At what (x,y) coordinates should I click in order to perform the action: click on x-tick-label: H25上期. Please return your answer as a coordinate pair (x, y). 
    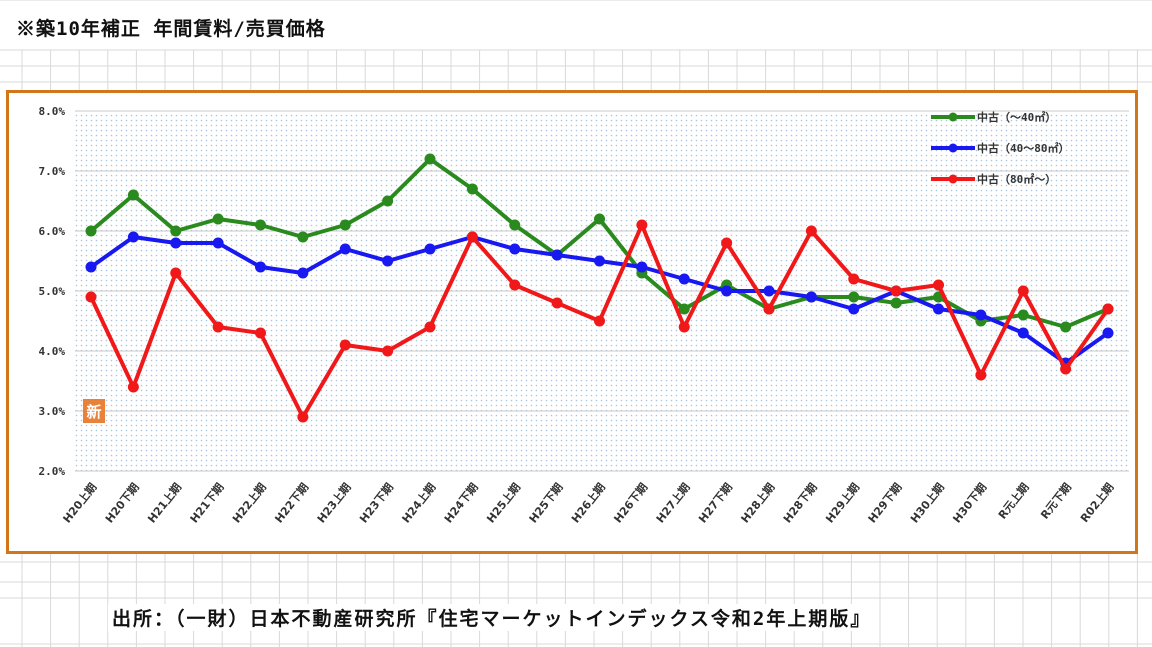
    Looking at the image, I should click on (503, 502).